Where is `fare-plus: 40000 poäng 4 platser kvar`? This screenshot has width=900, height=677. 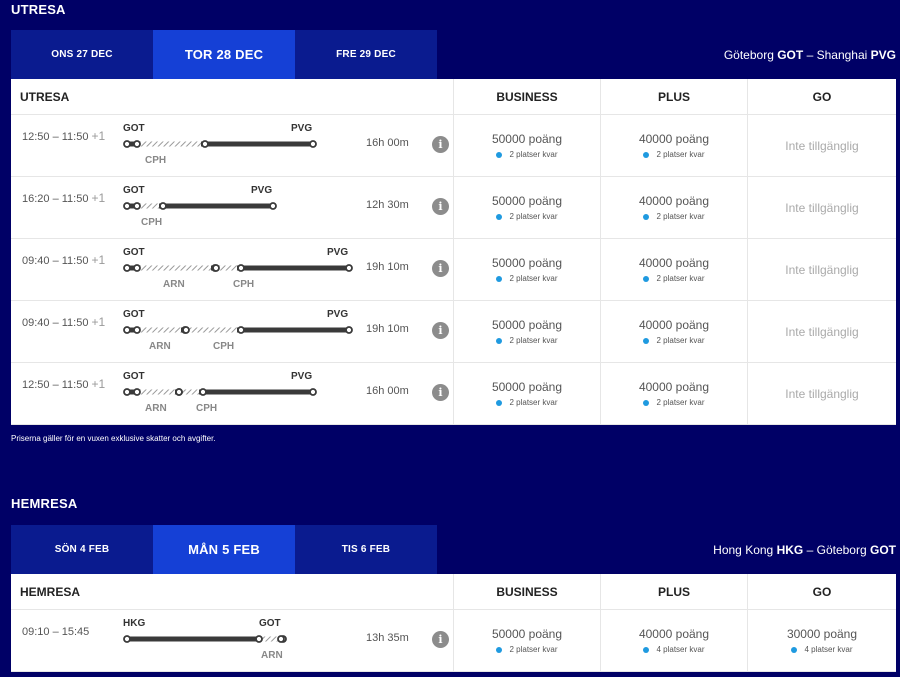 fare-plus: 40000 poäng 4 platser kvar is located at coordinates (674, 640).